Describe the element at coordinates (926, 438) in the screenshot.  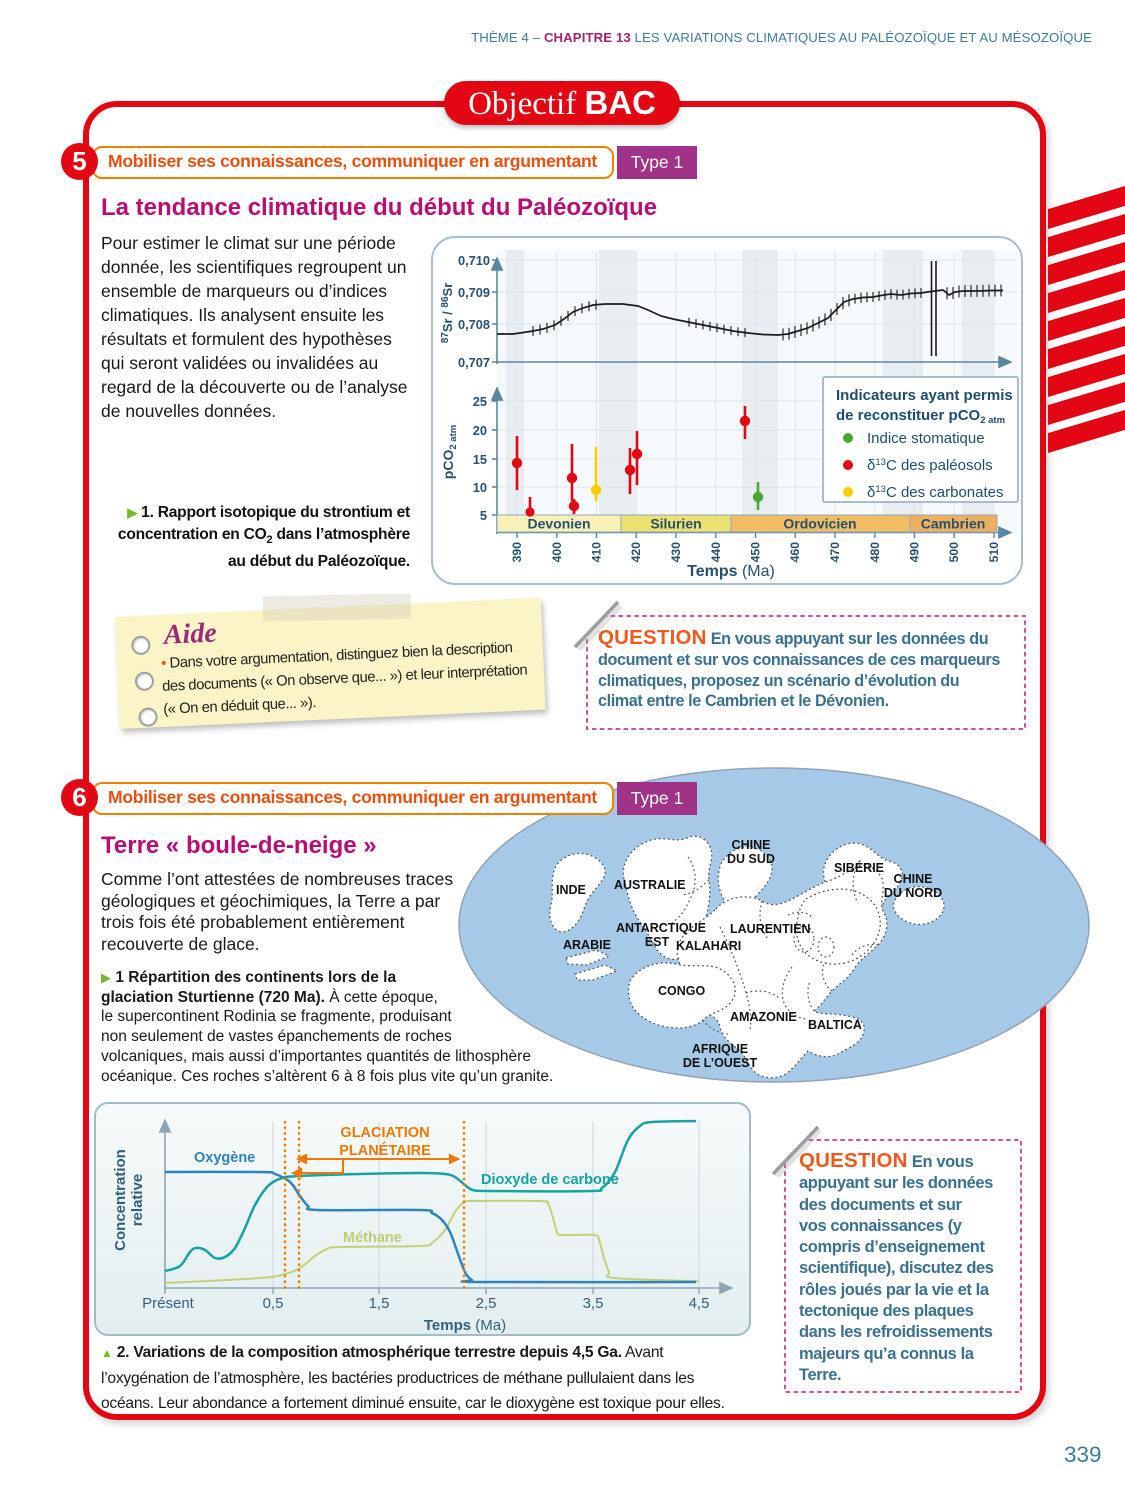
I see `svg-text: Indice stomatique` at that location.